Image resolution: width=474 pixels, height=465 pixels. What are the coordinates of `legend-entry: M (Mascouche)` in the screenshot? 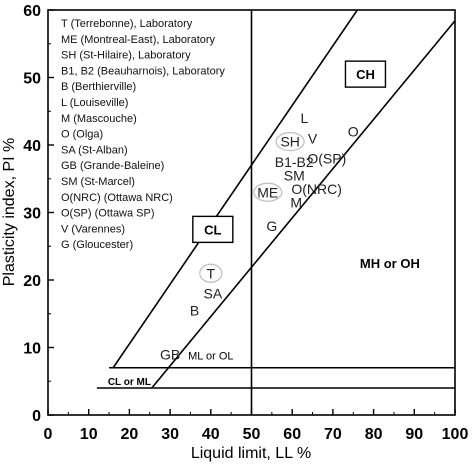 It's located at (99, 119).